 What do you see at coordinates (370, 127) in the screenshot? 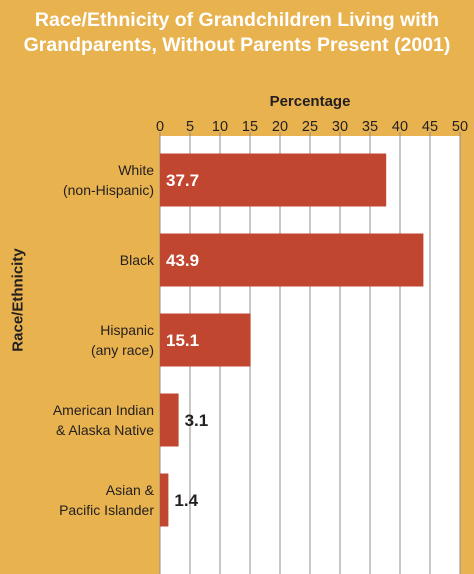
I see `x-tick-label: 35` at bounding box center [370, 127].